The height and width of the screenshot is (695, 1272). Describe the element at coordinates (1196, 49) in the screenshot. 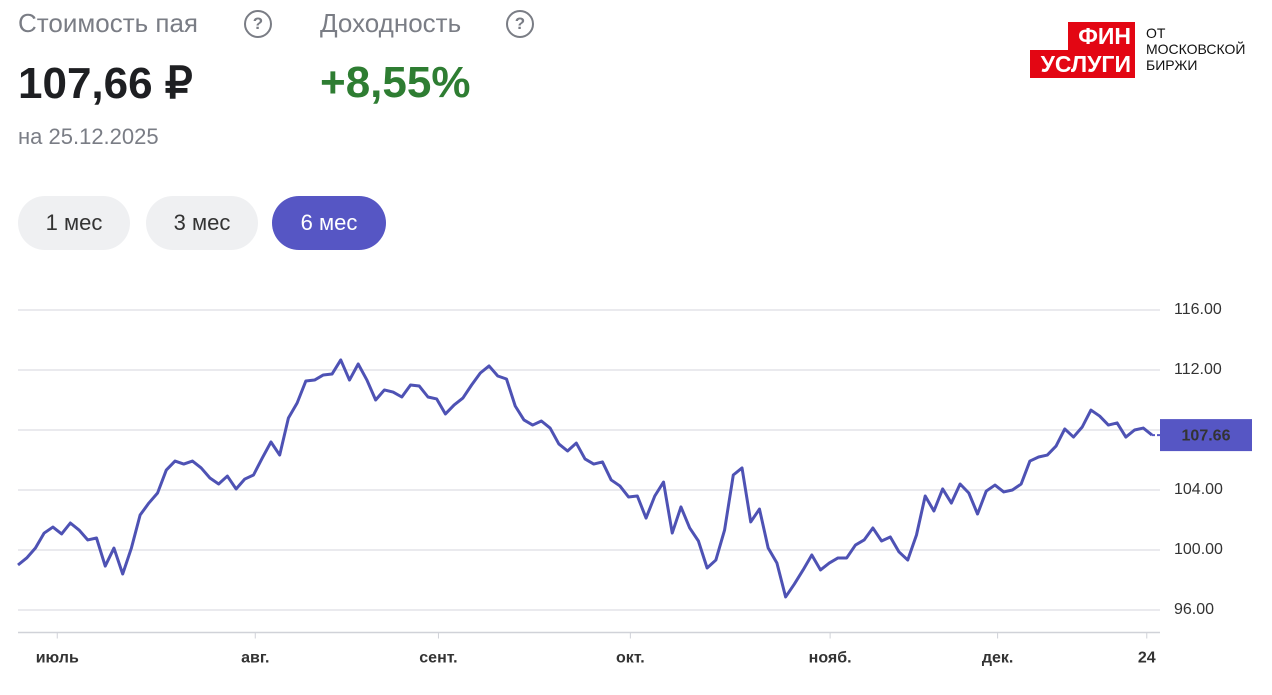

I see `logo-caption: МОСКОВСКОЙ` at that location.